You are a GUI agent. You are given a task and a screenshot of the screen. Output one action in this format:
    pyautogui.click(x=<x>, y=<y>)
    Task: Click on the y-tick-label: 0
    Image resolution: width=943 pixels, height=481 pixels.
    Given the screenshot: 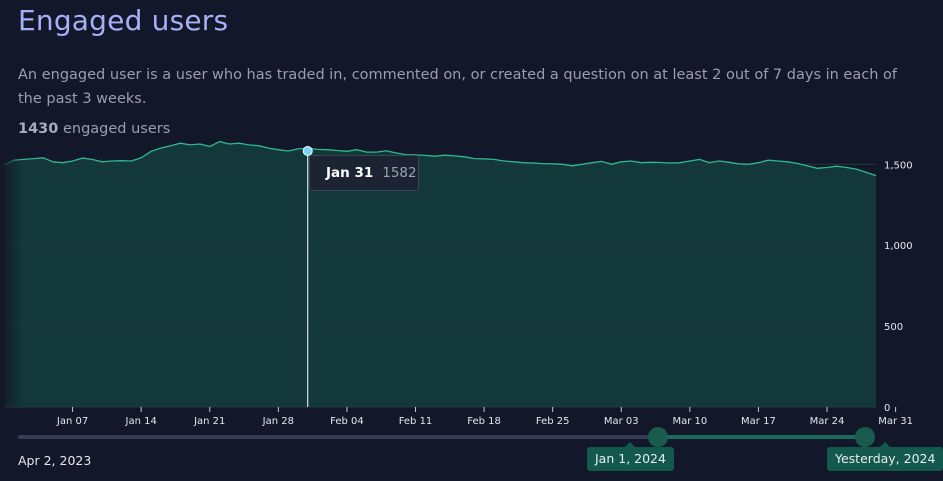 What is the action you would take?
    pyautogui.click(x=887, y=408)
    